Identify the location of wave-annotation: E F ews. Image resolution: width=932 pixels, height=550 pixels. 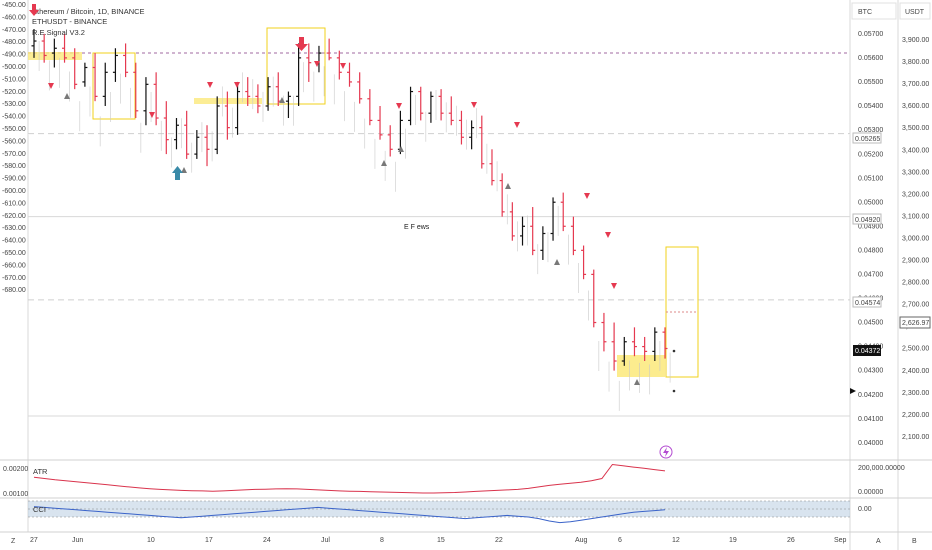
(417, 227).